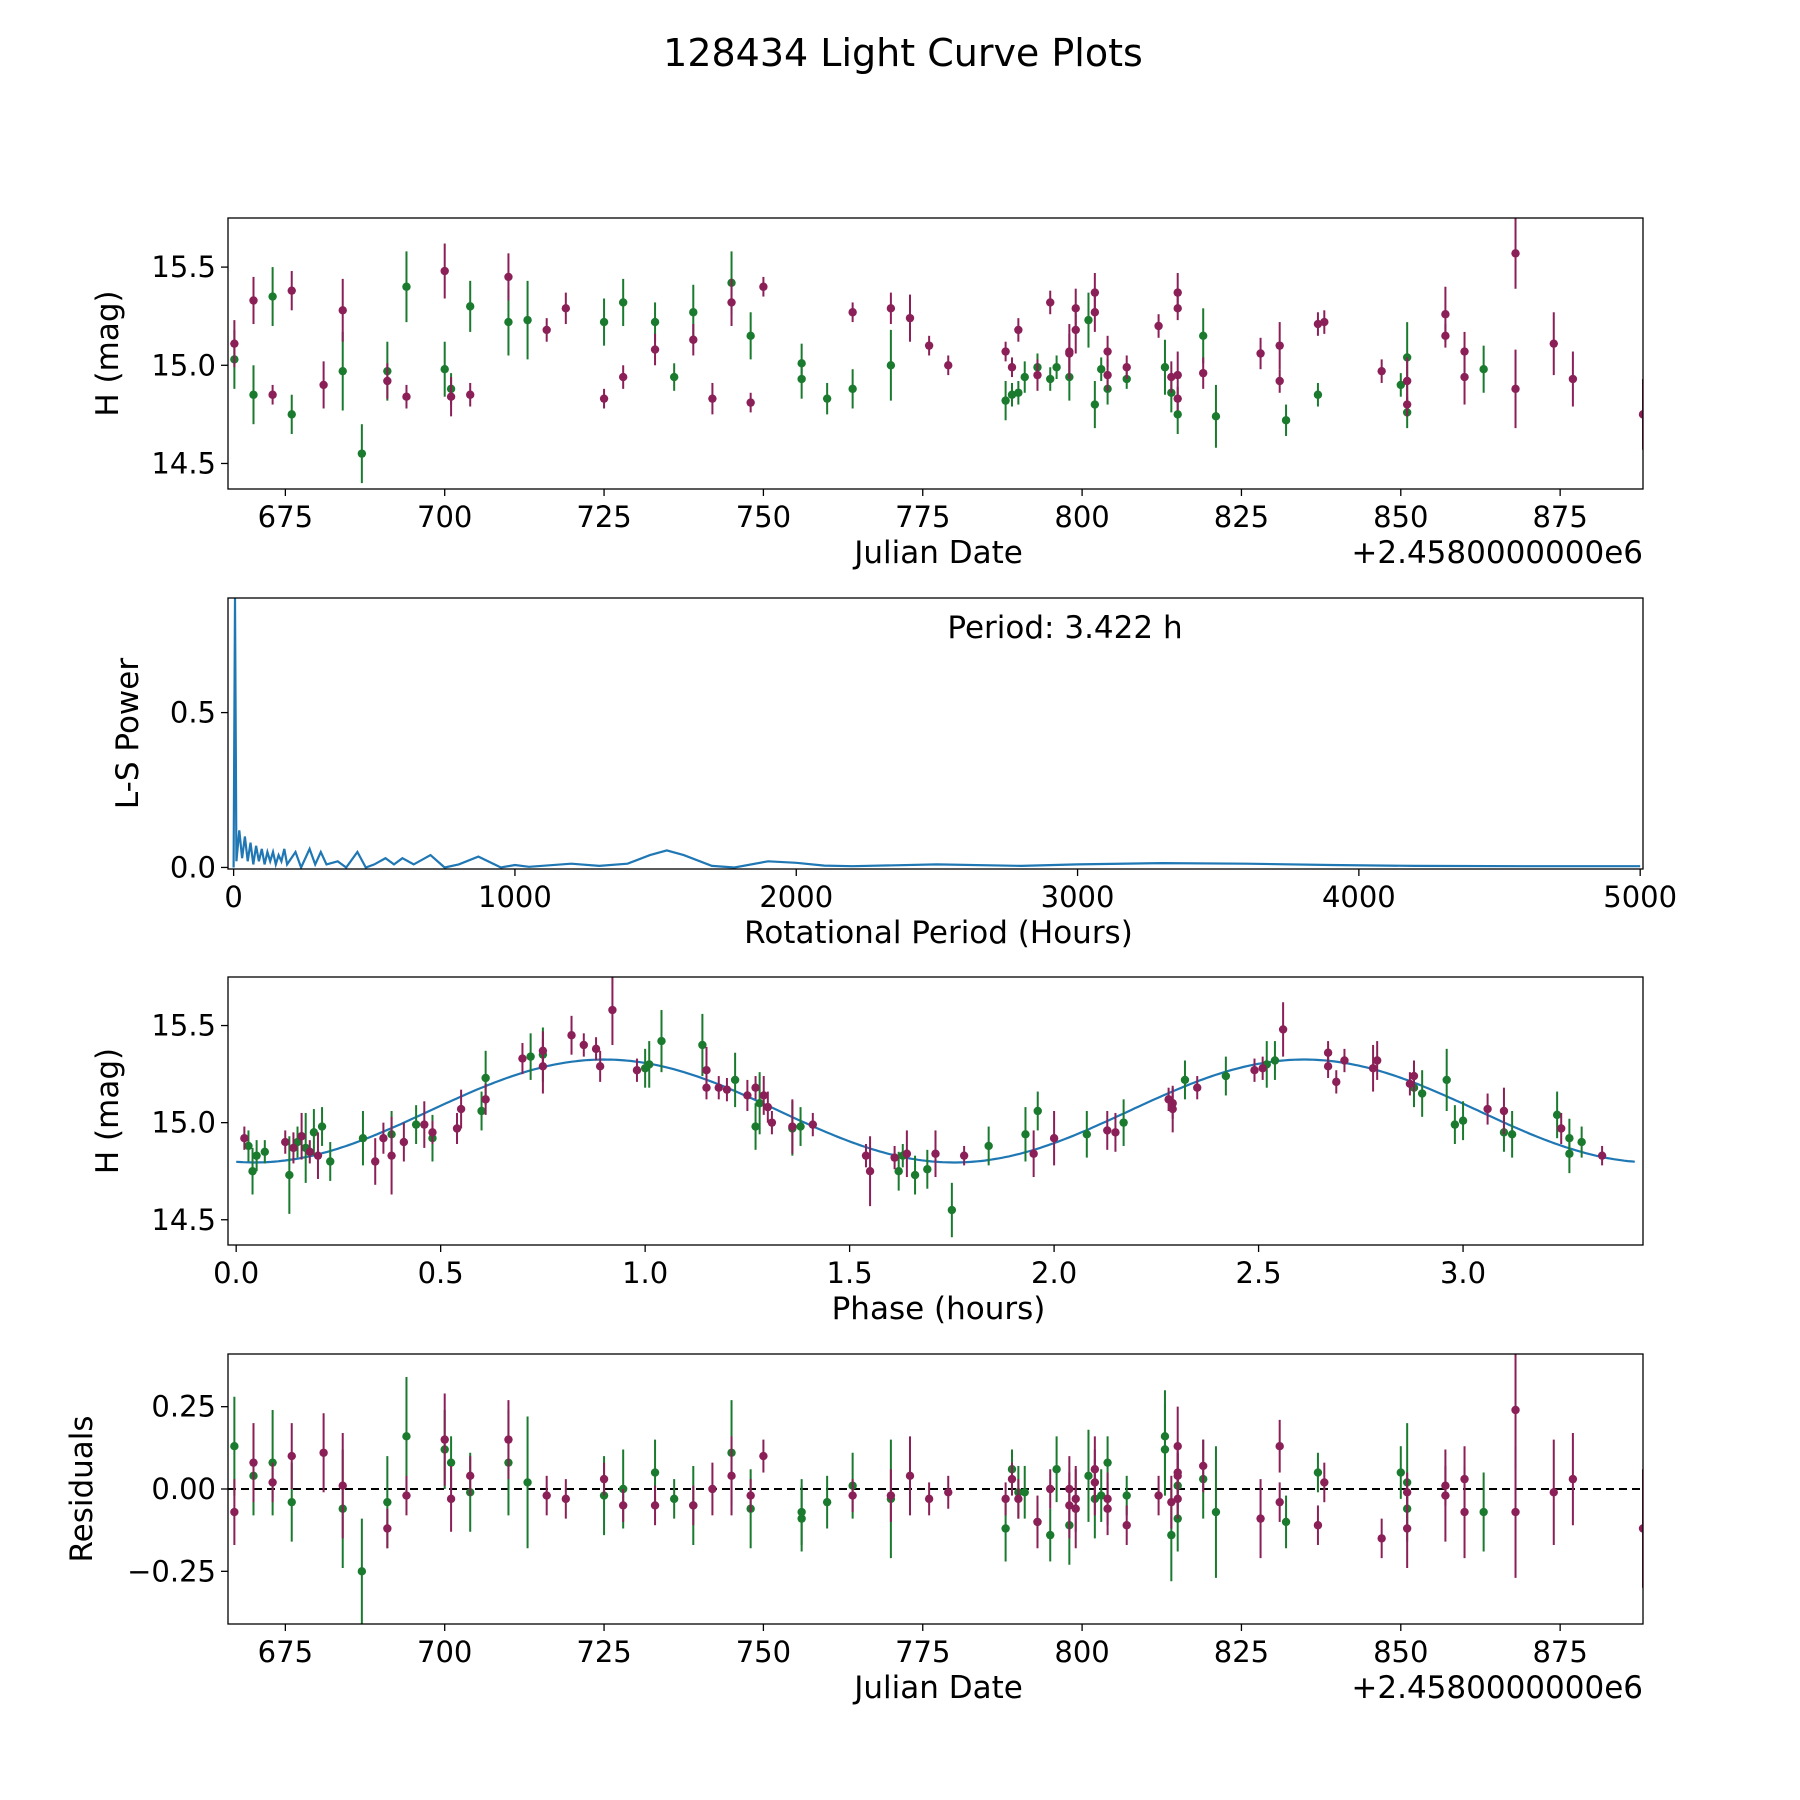 The width and height of the screenshot is (1800, 1800). I want to click on x-tick-label: 0, so click(233, 897).